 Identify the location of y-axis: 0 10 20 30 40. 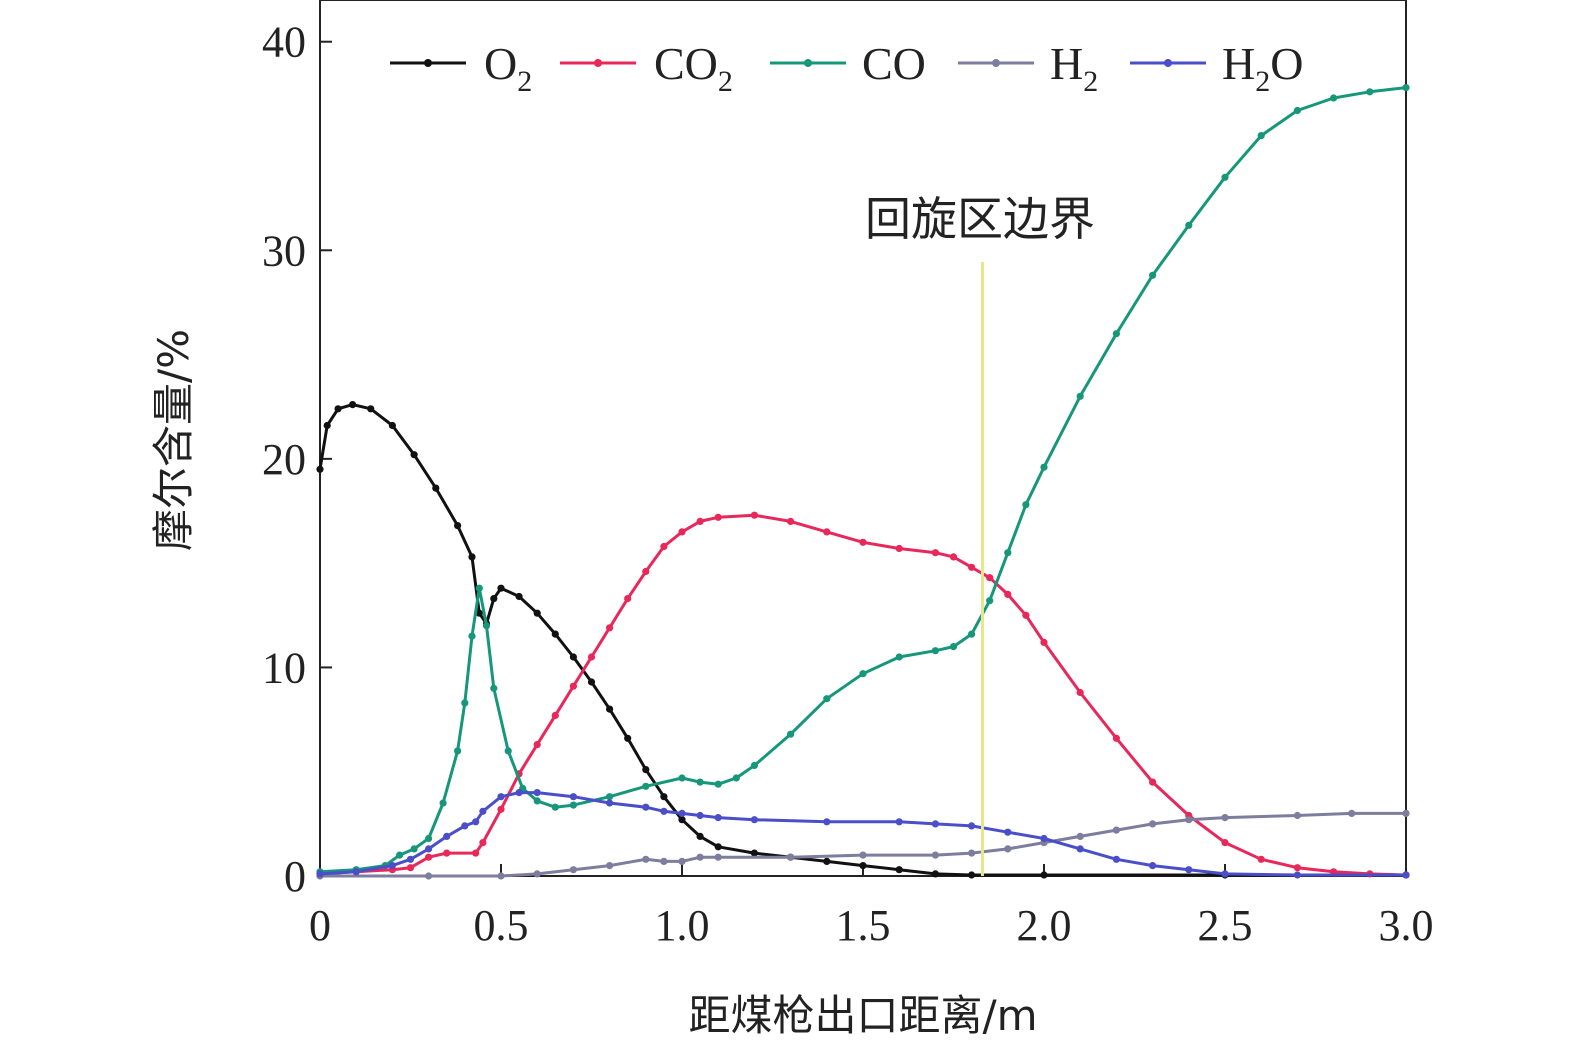
(297, 459).